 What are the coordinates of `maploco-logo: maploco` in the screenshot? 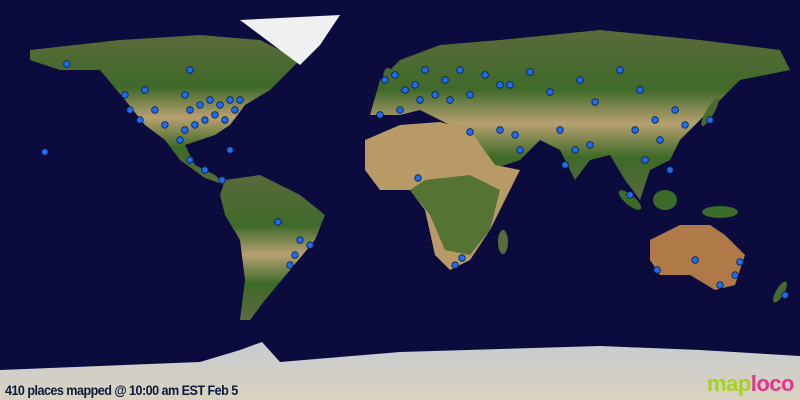 It's located at (750, 384).